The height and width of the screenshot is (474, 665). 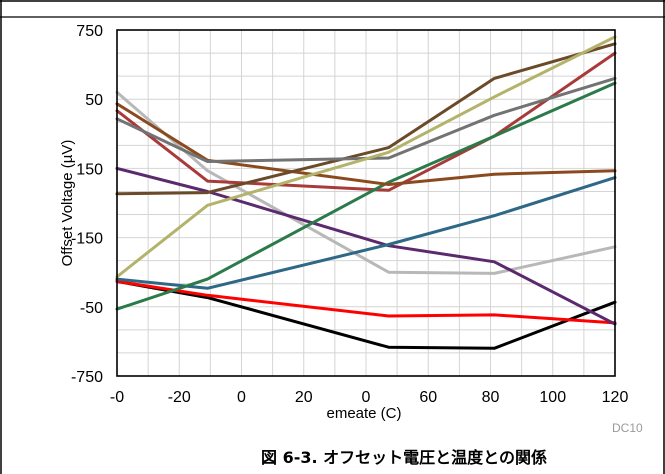 I want to click on x-tick-labels: -0 -20 0 20 0 60 80 100 120, so click(x=369, y=397).